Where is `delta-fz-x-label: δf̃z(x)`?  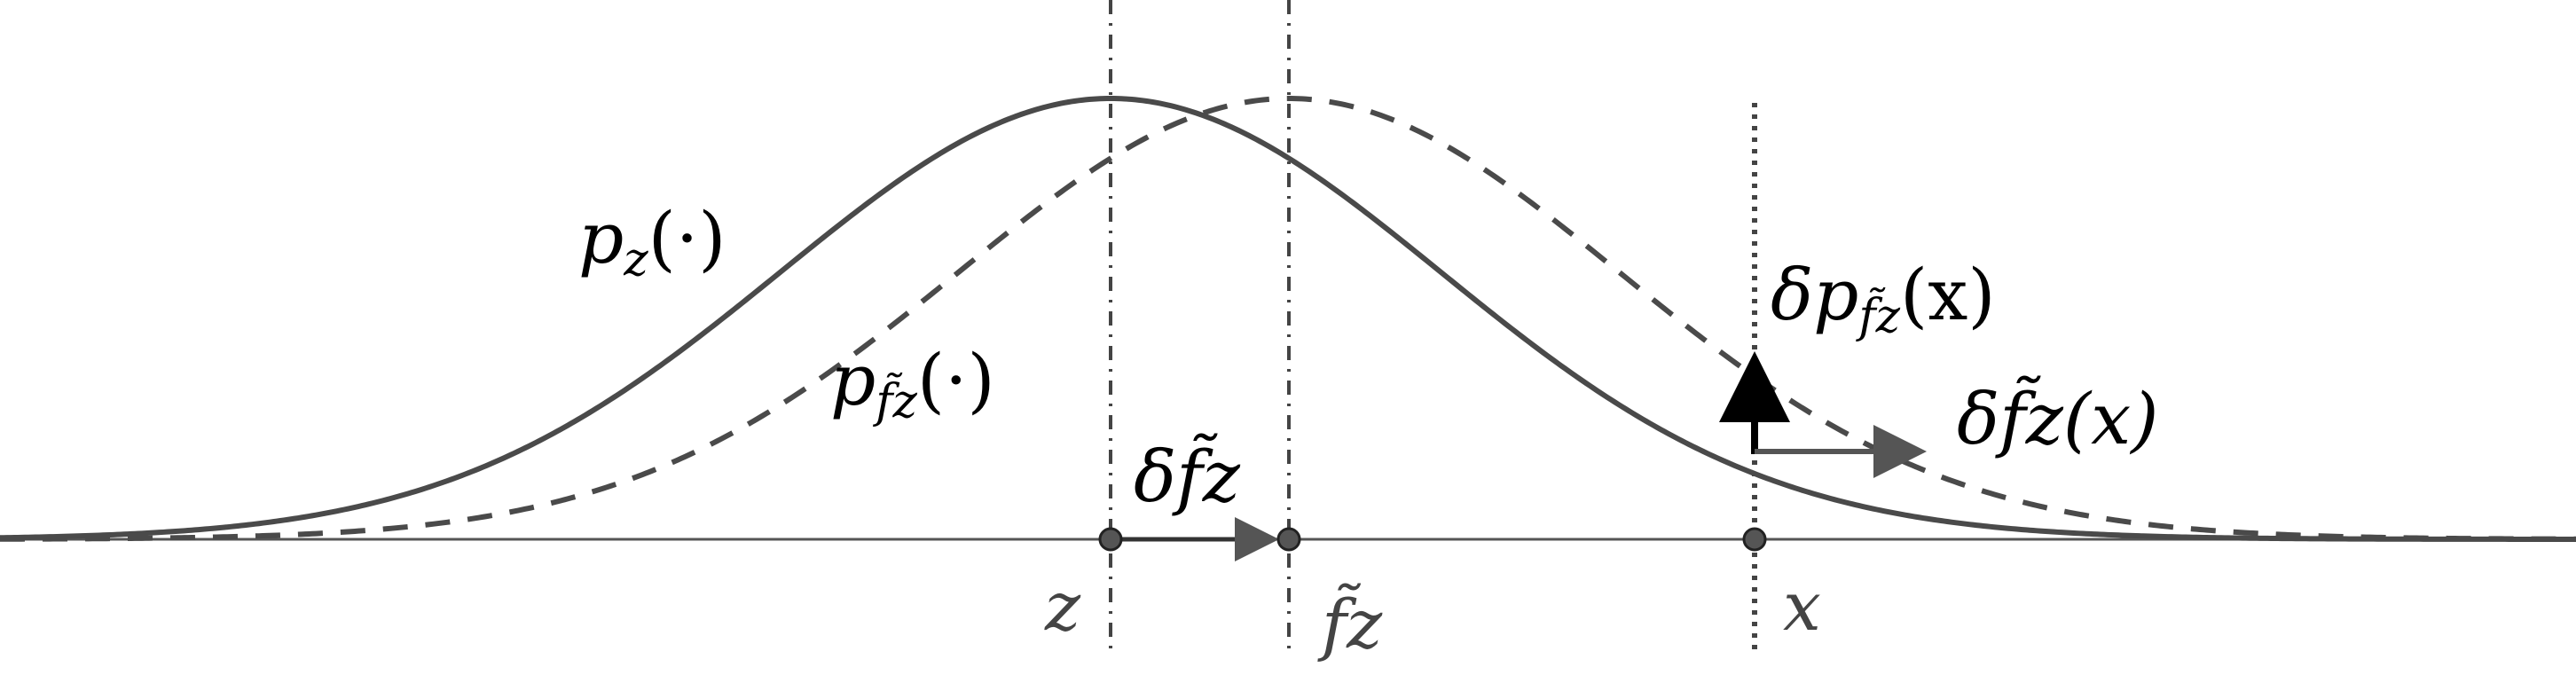 delta-fz-x-label: δf̃z(x) is located at coordinates (2057, 417).